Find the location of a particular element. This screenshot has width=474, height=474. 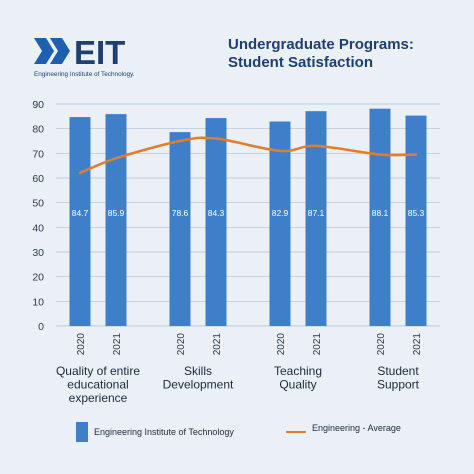

bar-value-labels: 84.7 85.9 78.6 84.3 82.9 87.1 88.1 85.3 is located at coordinates (248, 213).